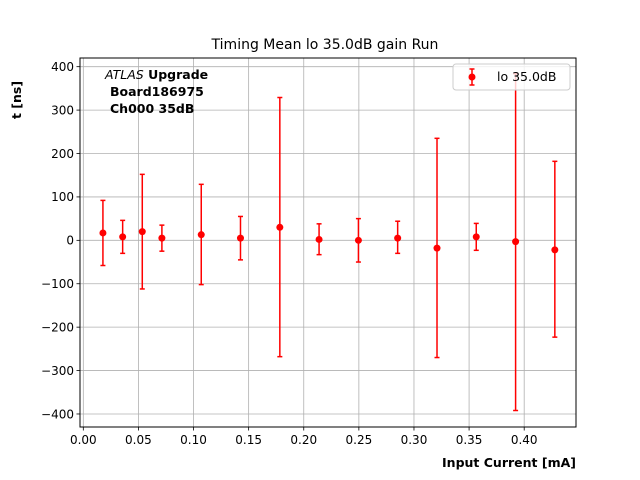  I want to click on atlas-annotation: ATLAS Upgrade Board186975 Ch000 35dB, so click(156, 91).